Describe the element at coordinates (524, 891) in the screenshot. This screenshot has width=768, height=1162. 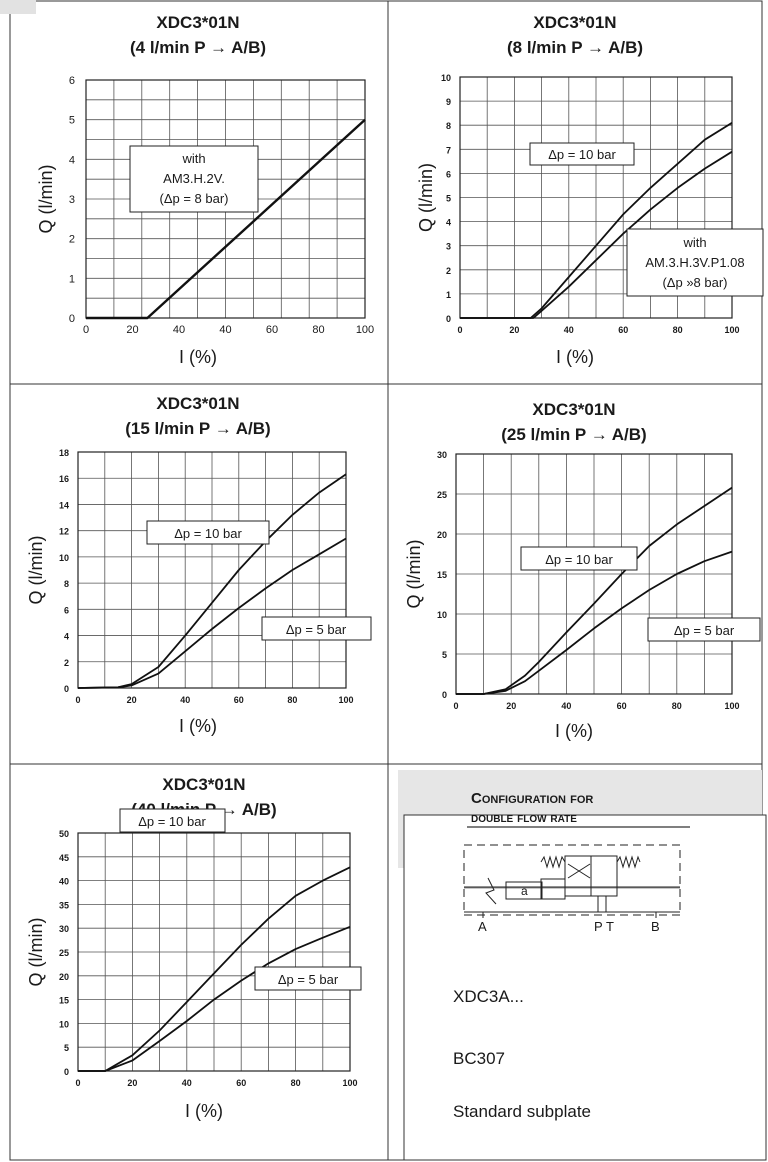
I see `solenoid-label: a` at that location.